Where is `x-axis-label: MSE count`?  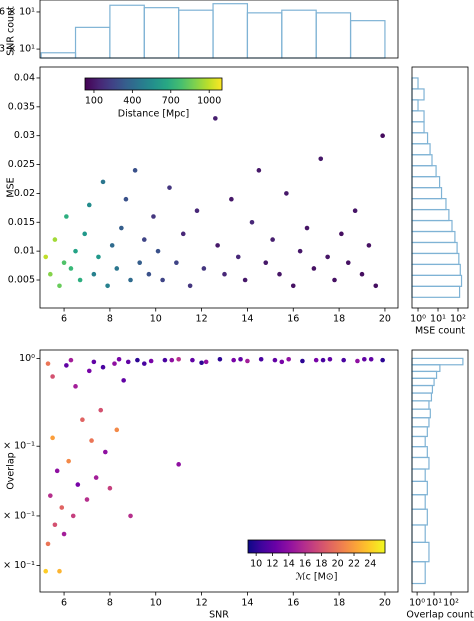 x-axis-label: MSE count is located at coordinates (440, 331).